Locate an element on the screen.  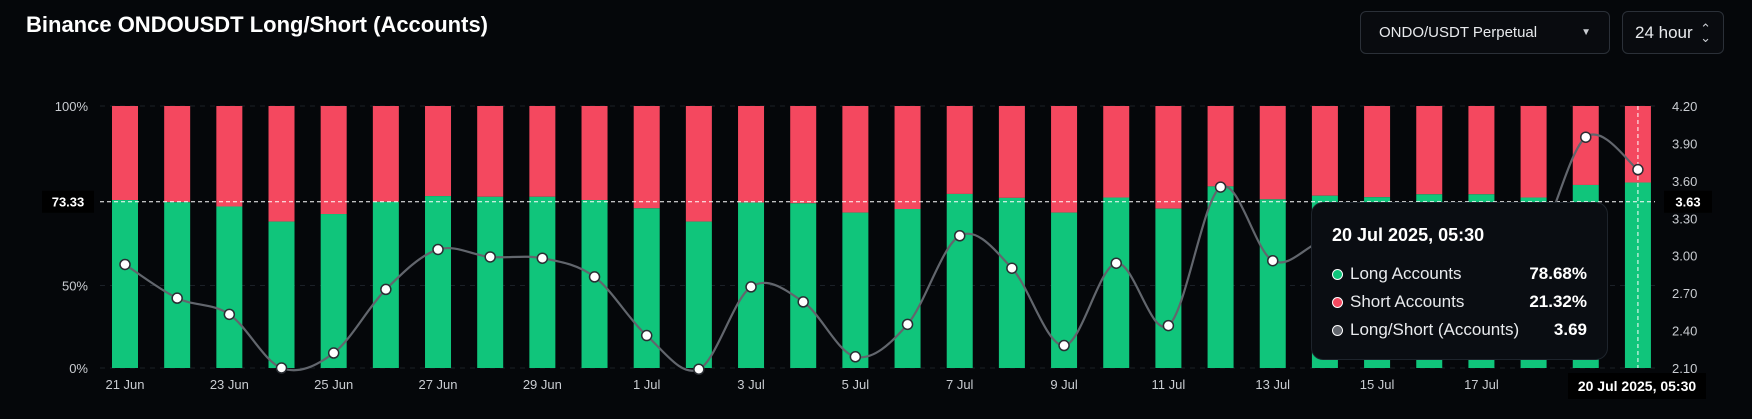
left-axis-tick-label: 100% is located at coordinates (72, 106).